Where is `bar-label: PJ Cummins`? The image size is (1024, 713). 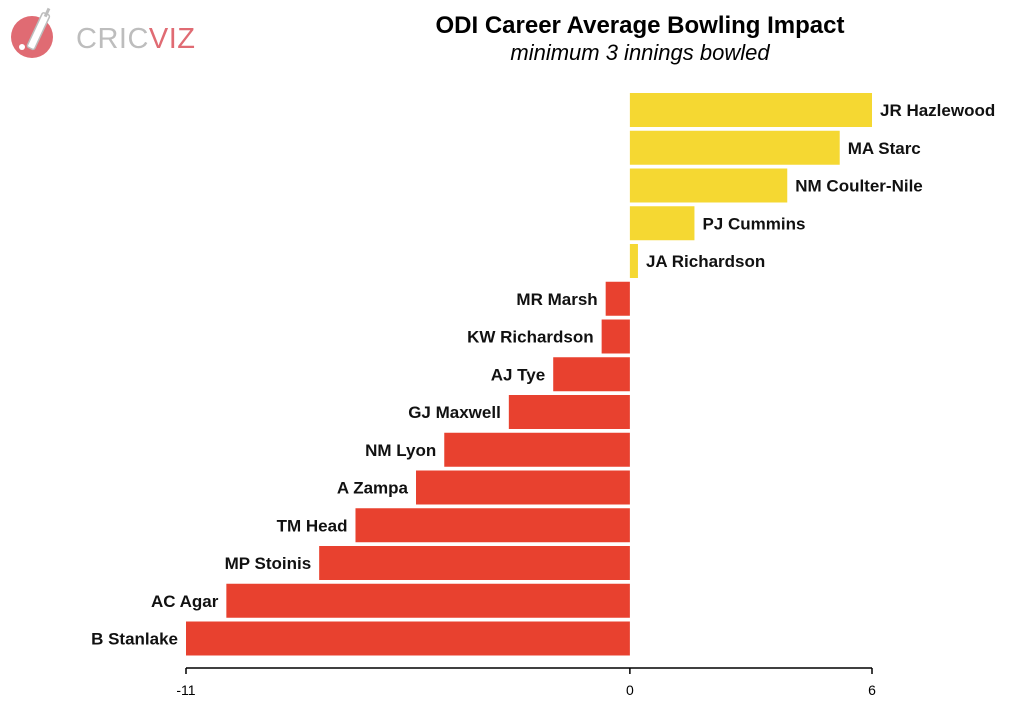 bar-label: PJ Cummins is located at coordinates (753, 223).